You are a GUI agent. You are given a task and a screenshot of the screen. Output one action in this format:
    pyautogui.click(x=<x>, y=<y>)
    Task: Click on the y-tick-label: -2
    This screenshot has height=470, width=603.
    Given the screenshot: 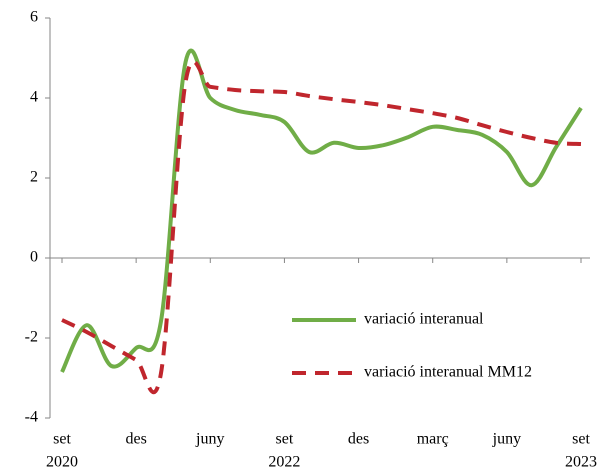 What is the action you would take?
    pyautogui.click(x=31, y=337)
    